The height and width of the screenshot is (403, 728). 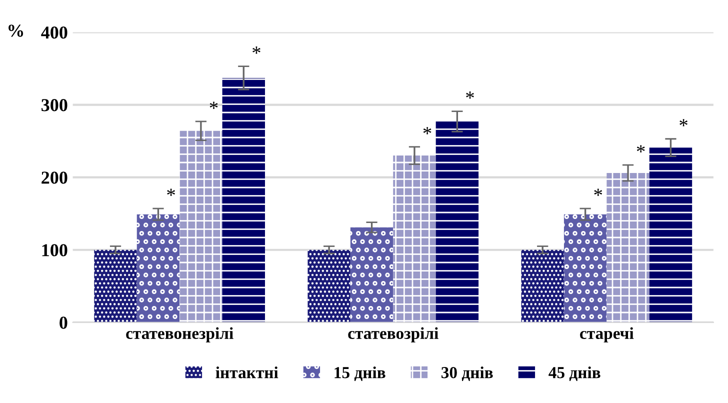 I want to click on legend-label: 45 днів, so click(x=574, y=373).